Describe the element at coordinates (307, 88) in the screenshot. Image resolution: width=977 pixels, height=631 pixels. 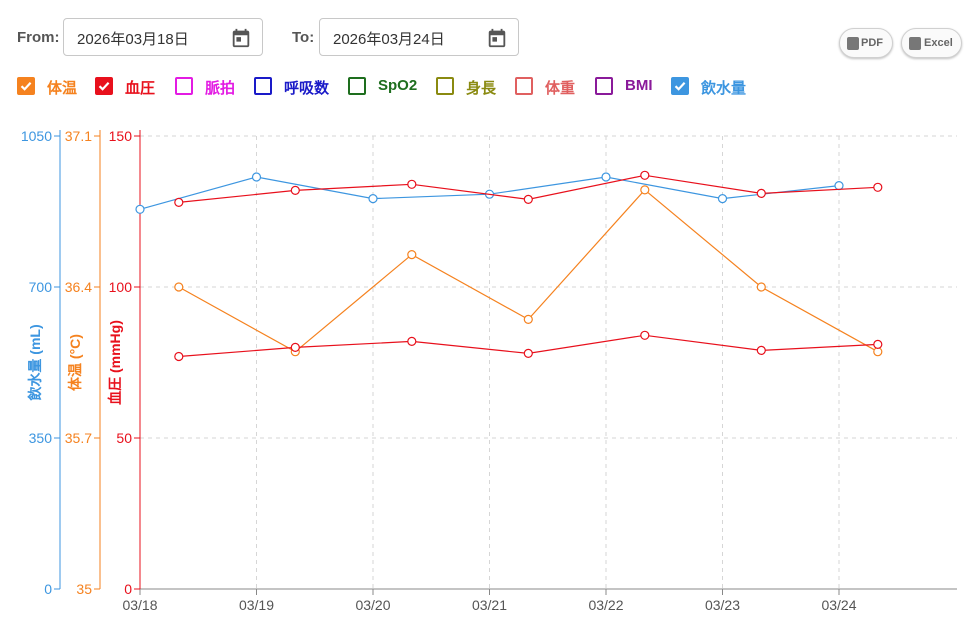
I see `legend-label: 呼吸数` at that location.